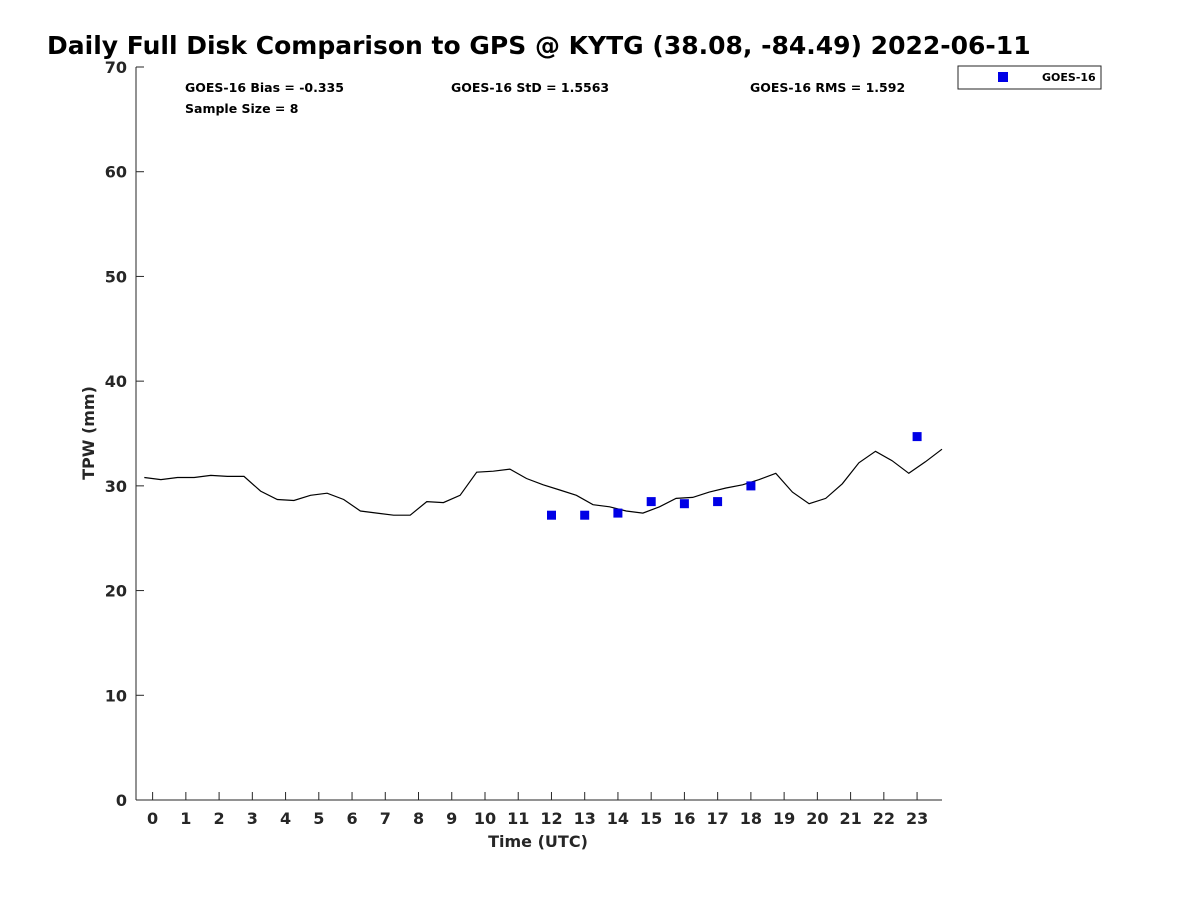  What do you see at coordinates (850, 818) in the screenshot?
I see `x-tick-label: 21` at bounding box center [850, 818].